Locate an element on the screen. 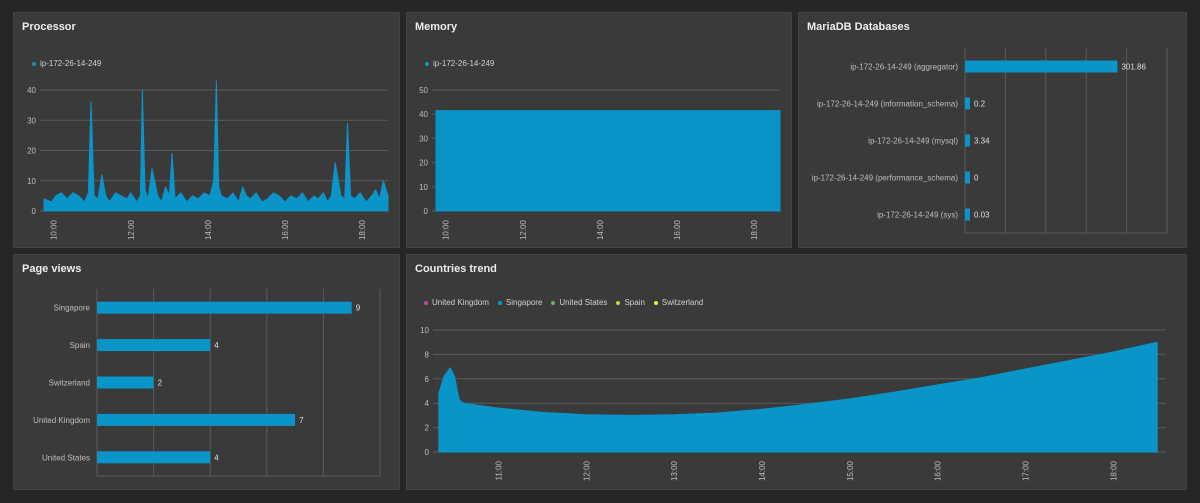 The image size is (1200, 503). legend-item: Switzerland is located at coordinates (678, 302).